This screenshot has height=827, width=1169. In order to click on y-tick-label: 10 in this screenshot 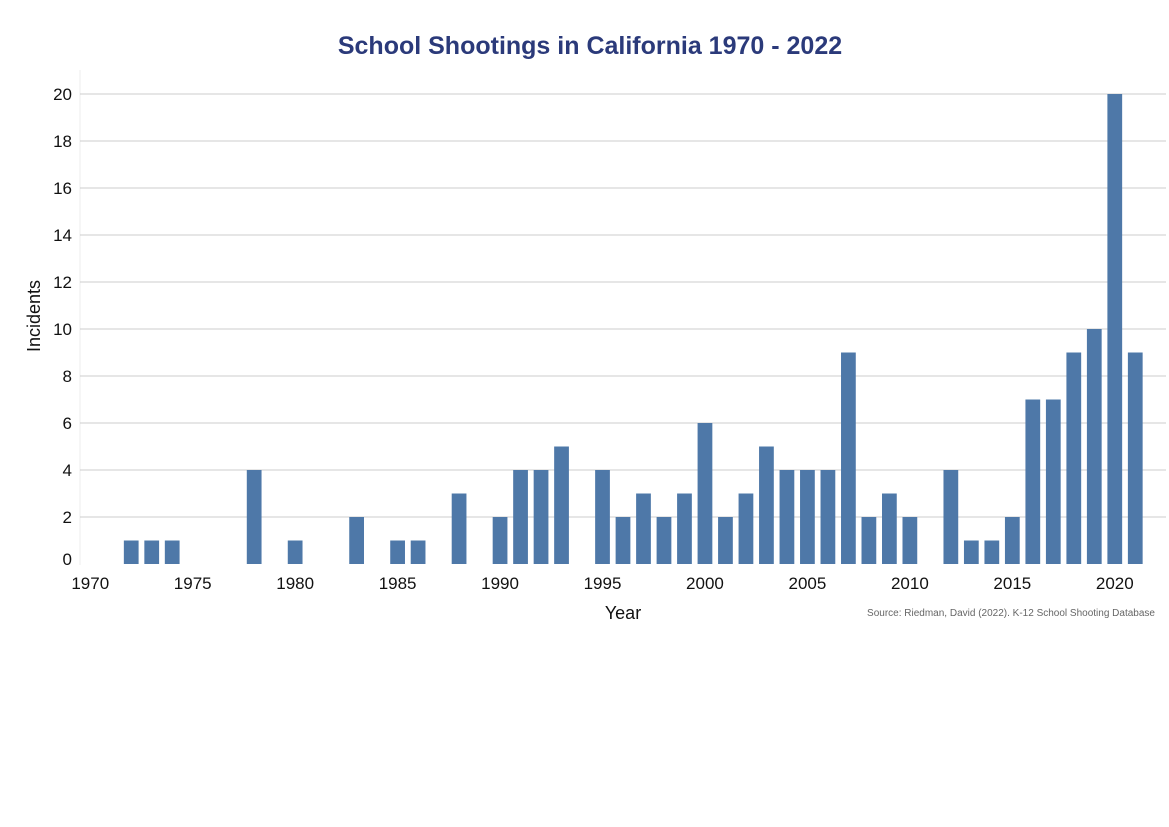, I will do `click(62, 329)`.